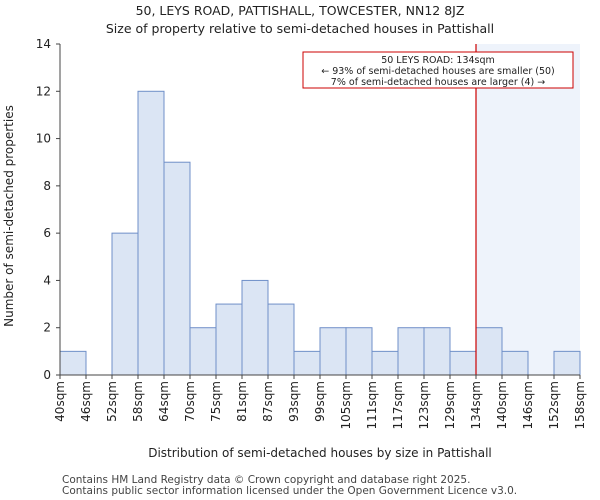  I want to click on x-tick-label-64sqm: 64sqm, so click(164, 401).